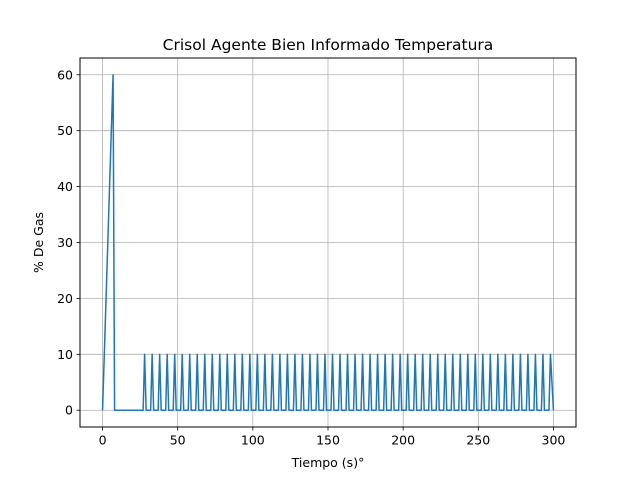  Describe the element at coordinates (403, 440) in the screenshot. I see `x-tick-label: 200` at that location.